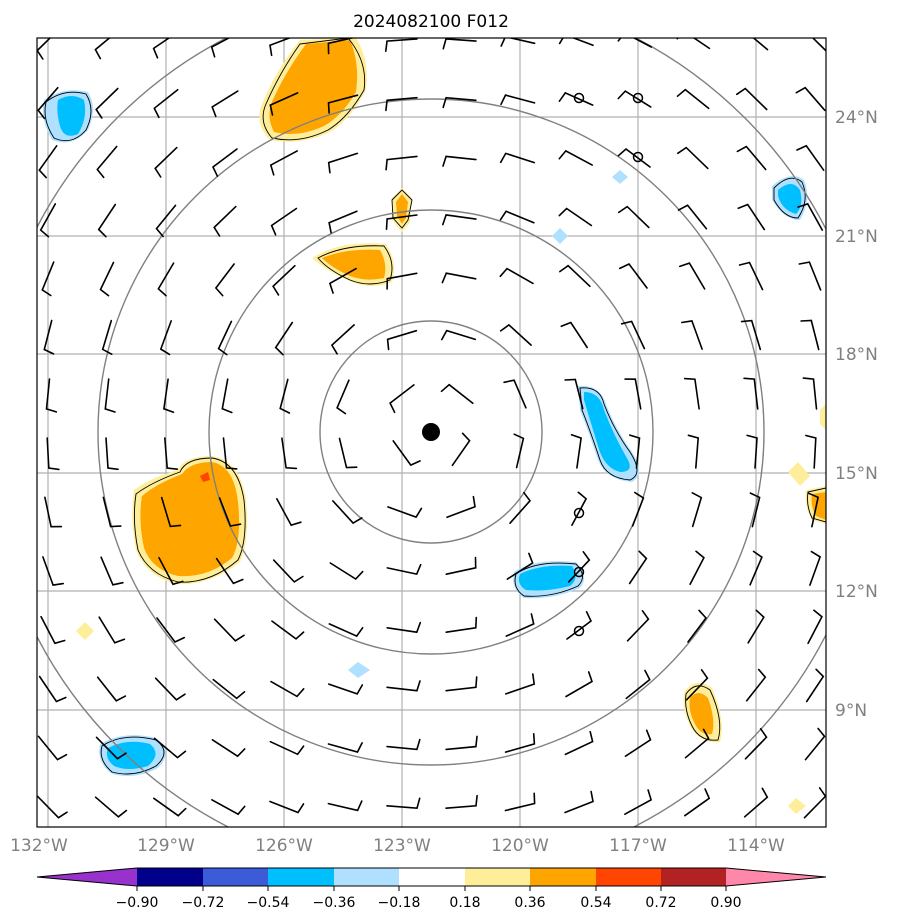  What do you see at coordinates (431, 22) in the screenshot?
I see `map-title: 2024082100 F012` at bounding box center [431, 22].